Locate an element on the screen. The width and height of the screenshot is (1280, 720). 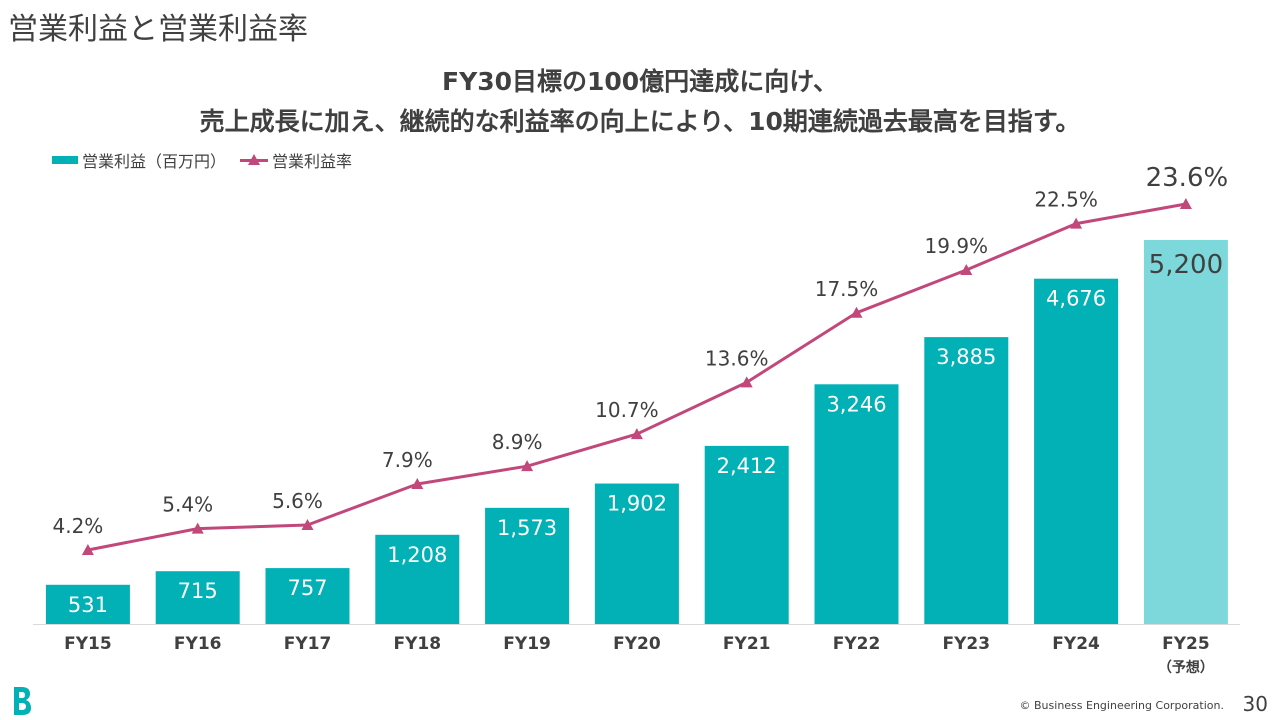
x-tick-label: FY22 is located at coordinates (857, 644).